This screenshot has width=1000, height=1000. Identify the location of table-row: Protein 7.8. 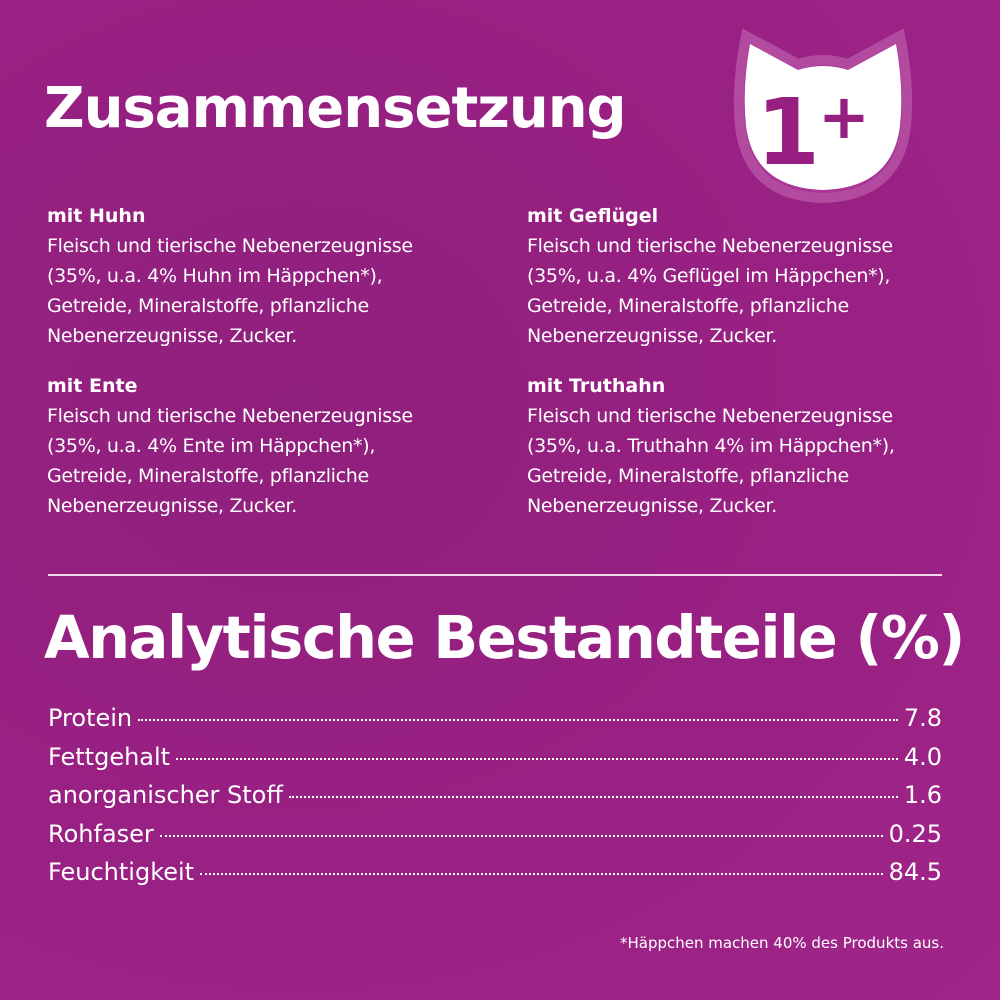
(495, 723).